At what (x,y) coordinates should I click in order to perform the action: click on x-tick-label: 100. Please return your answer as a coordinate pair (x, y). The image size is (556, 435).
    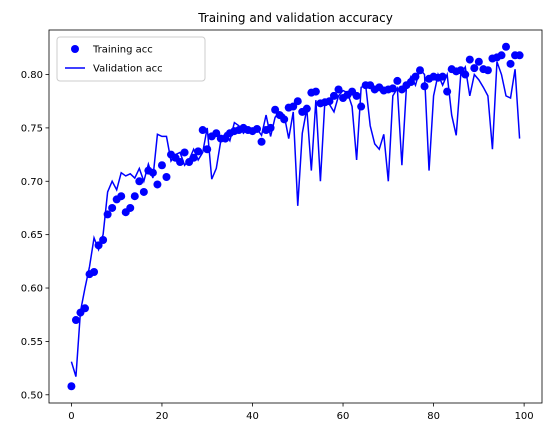
    Looking at the image, I should click on (524, 416).